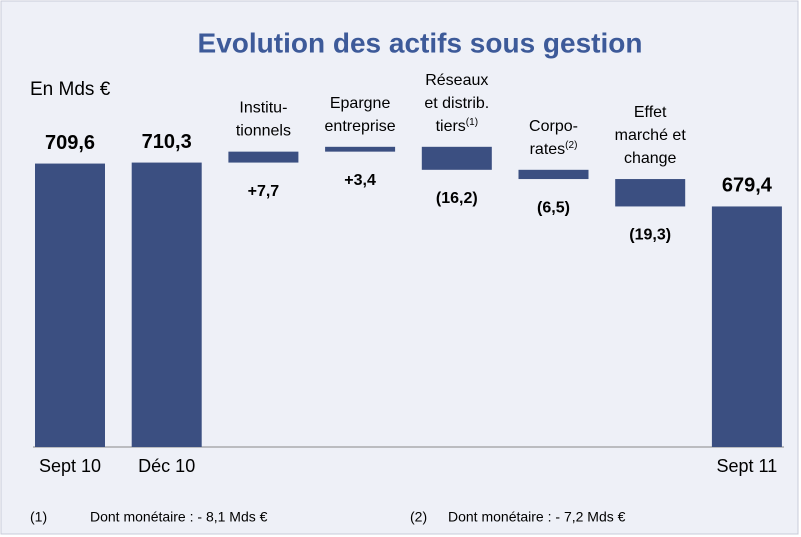 Image resolution: width=801 pixels, height=537 pixels. Describe the element at coordinates (166, 466) in the screenshot. I see `category-label: Déc 10` at that location.